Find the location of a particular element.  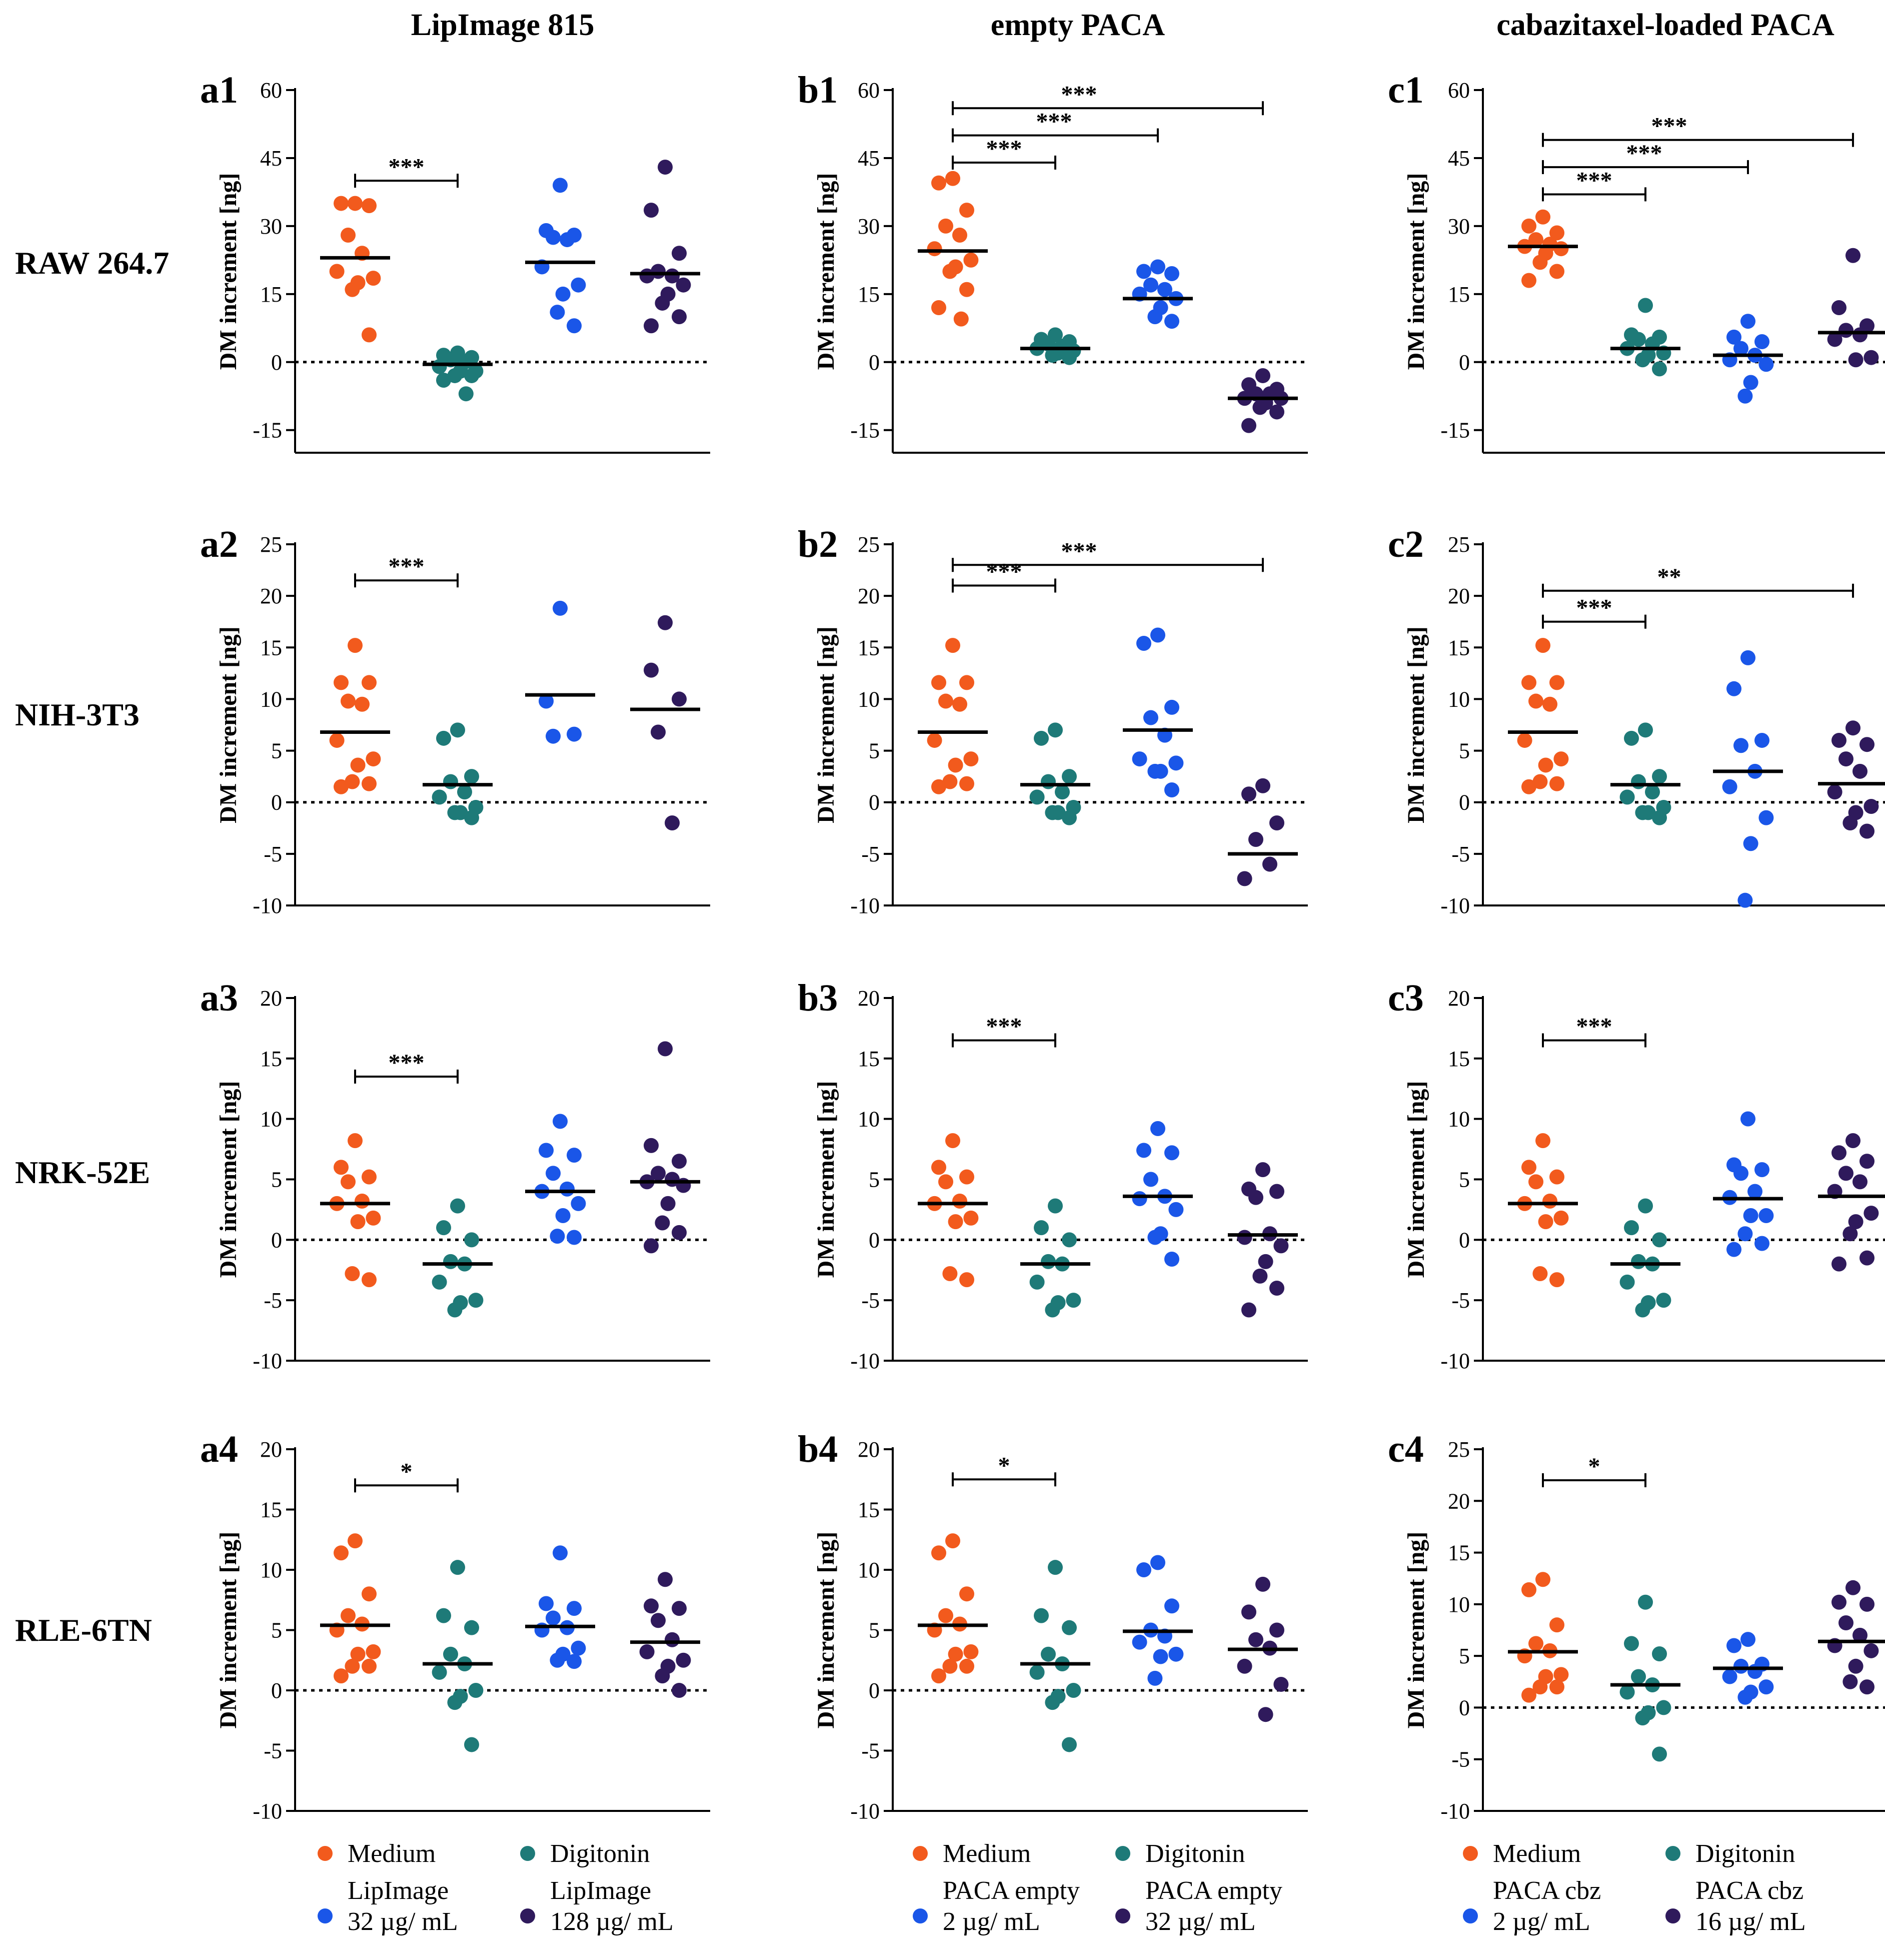

y-tick-label-a4: -10 is located at coordinates (268, 1811).